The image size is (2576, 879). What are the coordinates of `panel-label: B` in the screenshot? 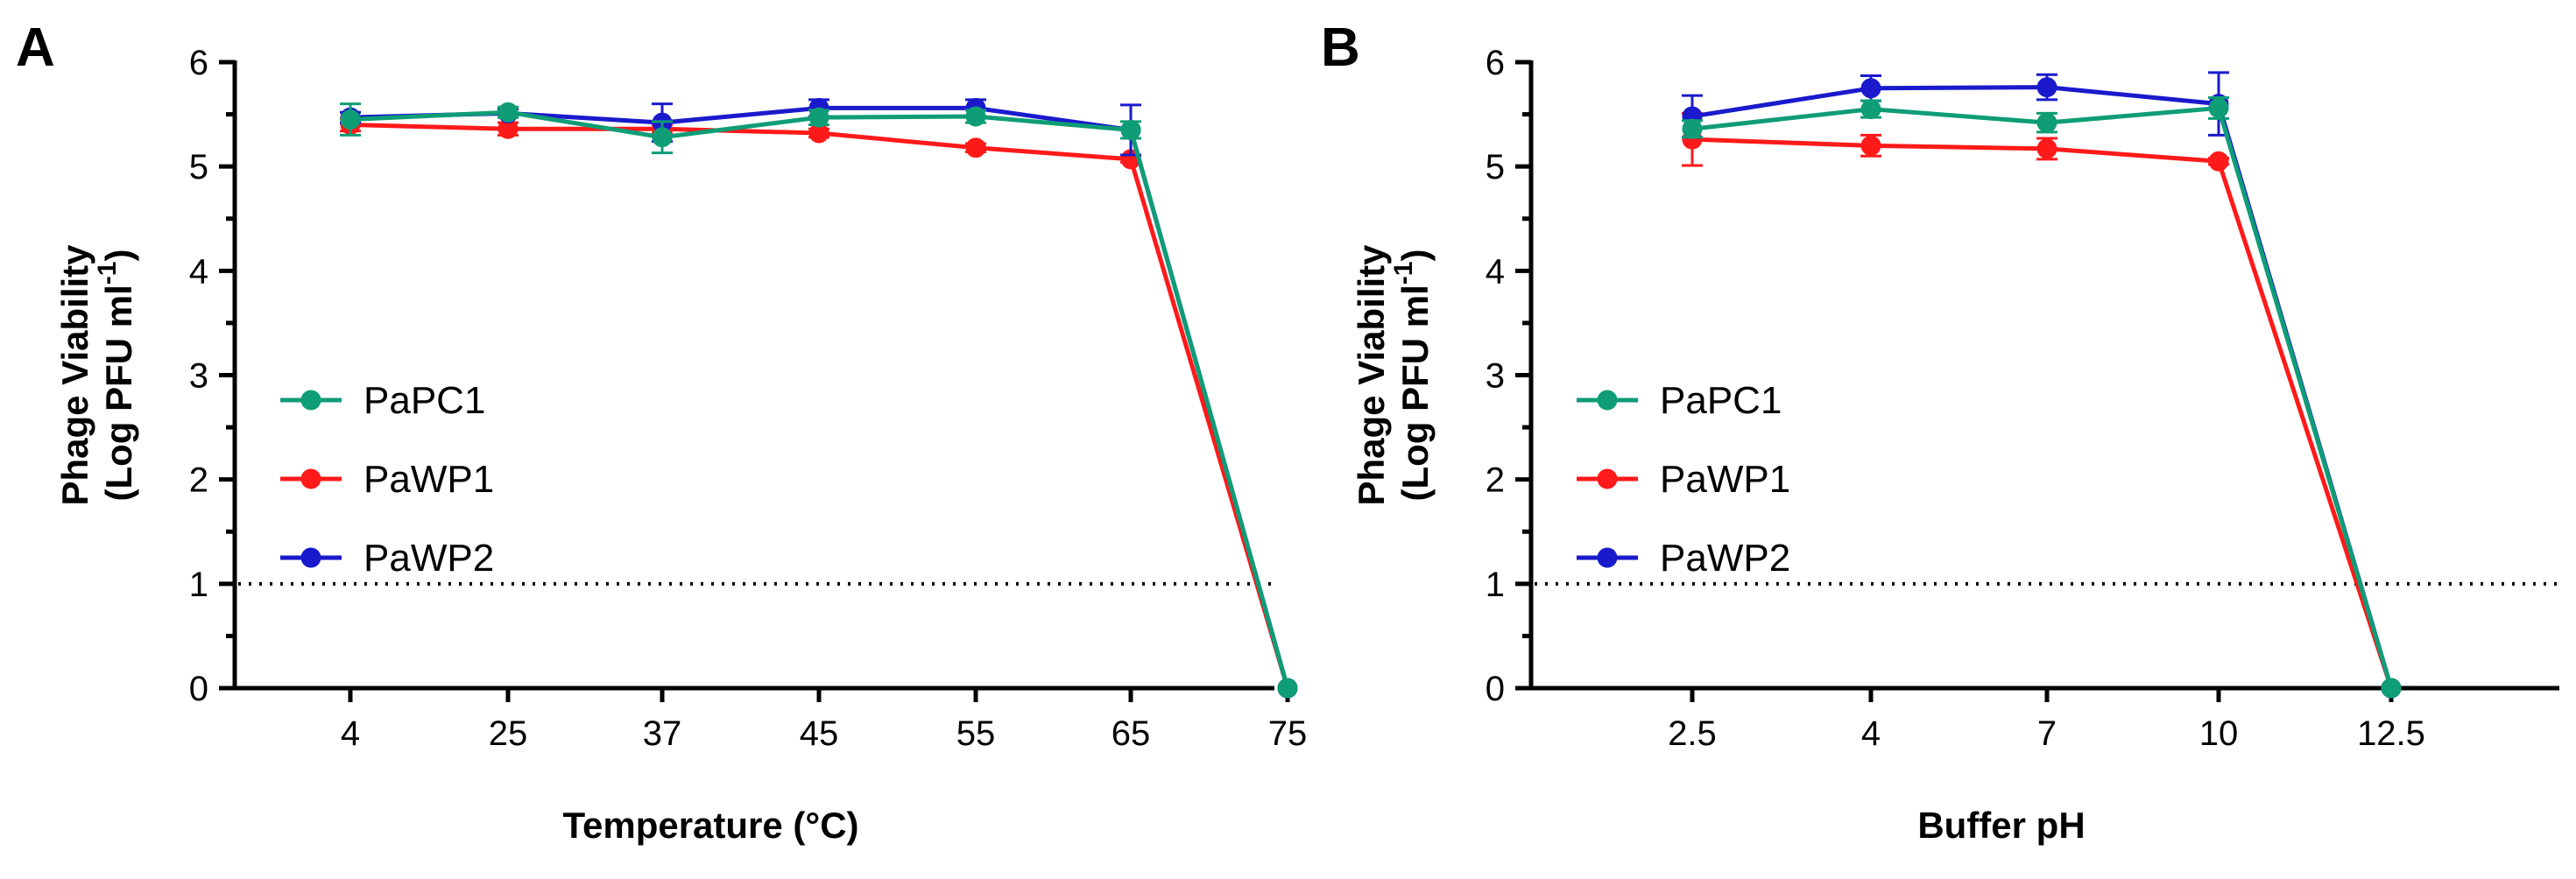 It's located at (1340, 48).